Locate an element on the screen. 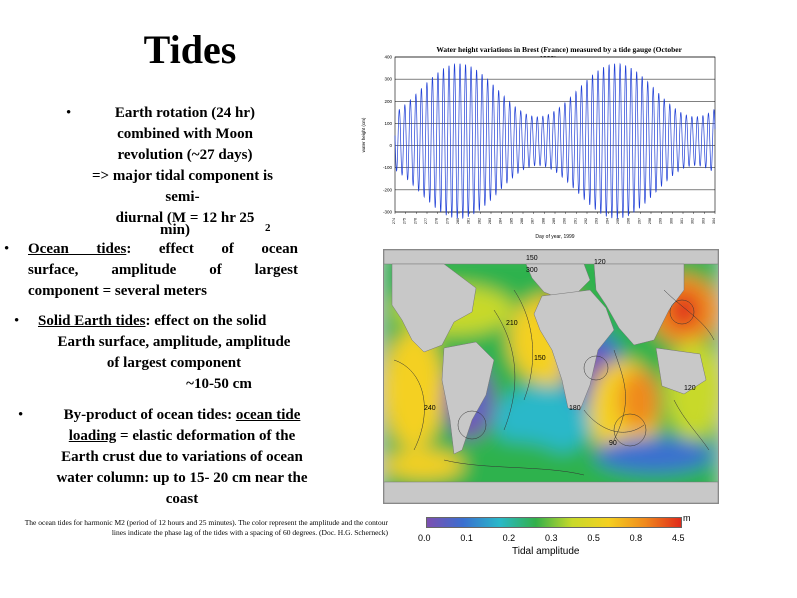 The image size is (797, 598). x-tick-label: 291 is located at coordinates (575, 221).